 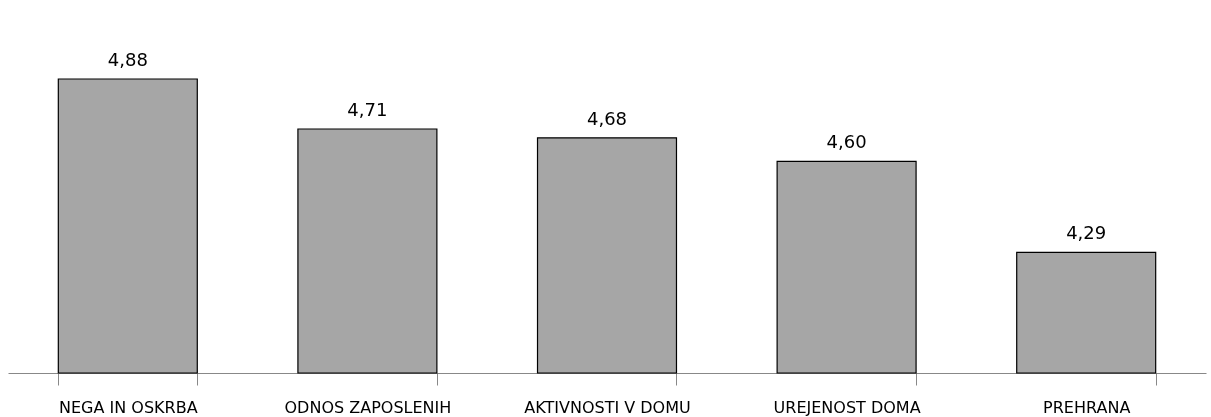 What do you see at coordinates (607, 118) in the screenshot?
I see `data-label: 4,68` at bounding box center [607, 118].